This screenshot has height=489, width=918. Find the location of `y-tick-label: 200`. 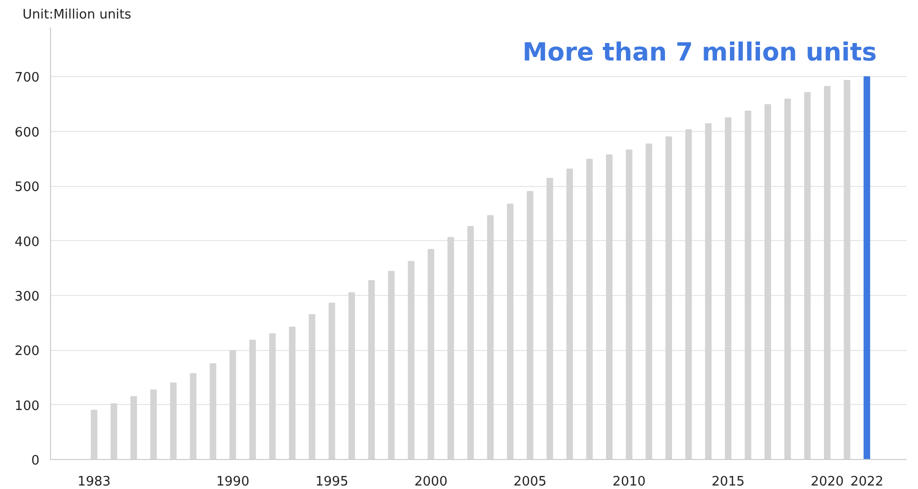

y-tick-label: 200 is located at coordinates (27, 352).